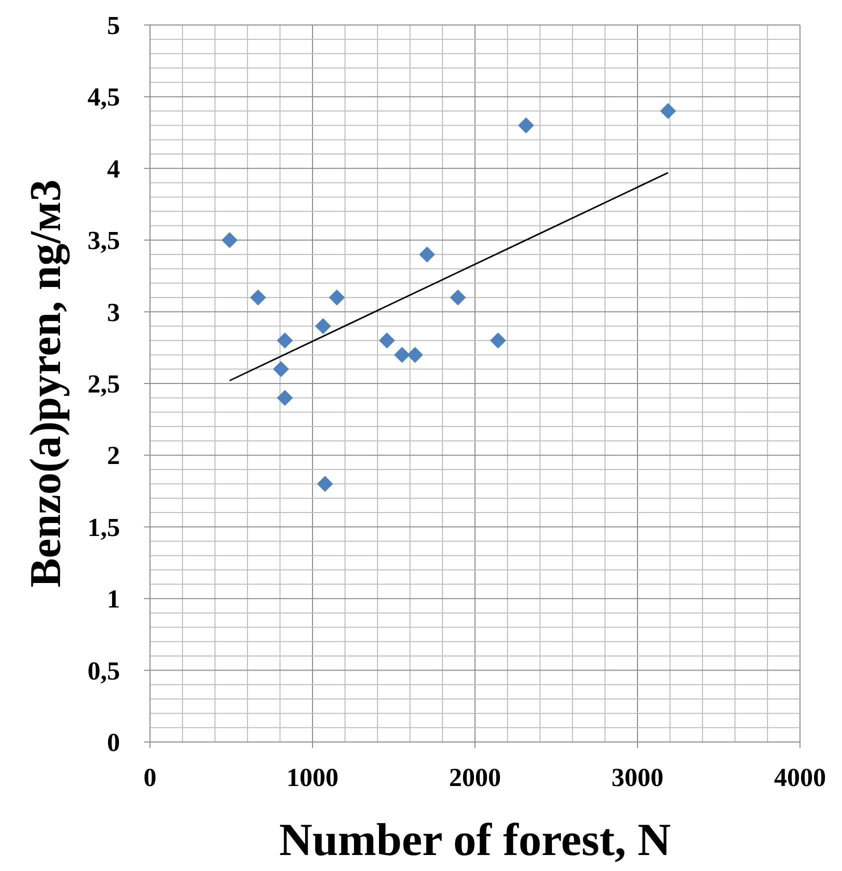  Describe the element at coordinates (113, 599) in the screenshot. I see `y-tick-label: 1` at that location.